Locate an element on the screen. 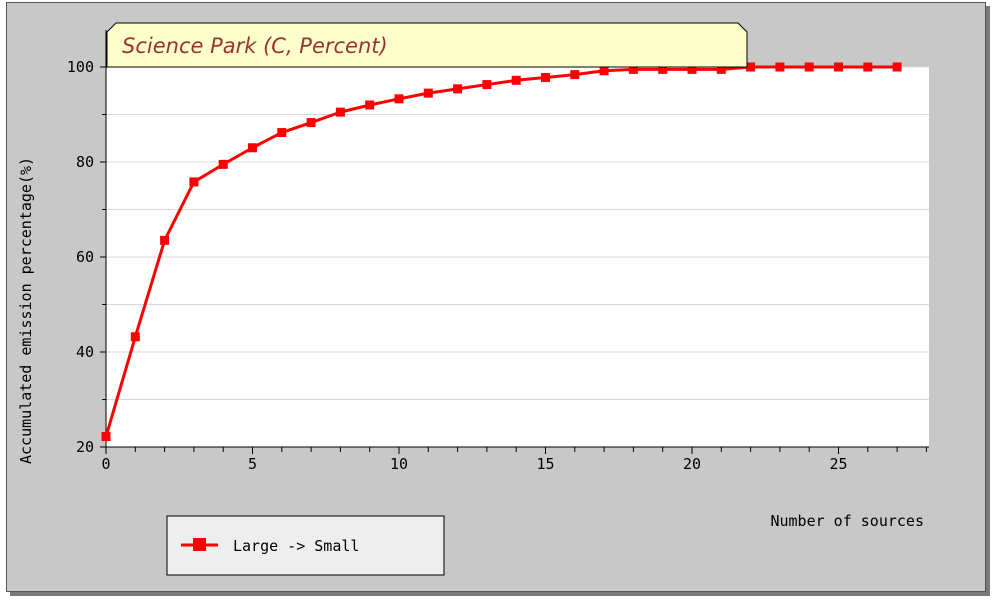 The width and height of the screenshot is (994, 601). title-box is located at coordinates (427, 45).